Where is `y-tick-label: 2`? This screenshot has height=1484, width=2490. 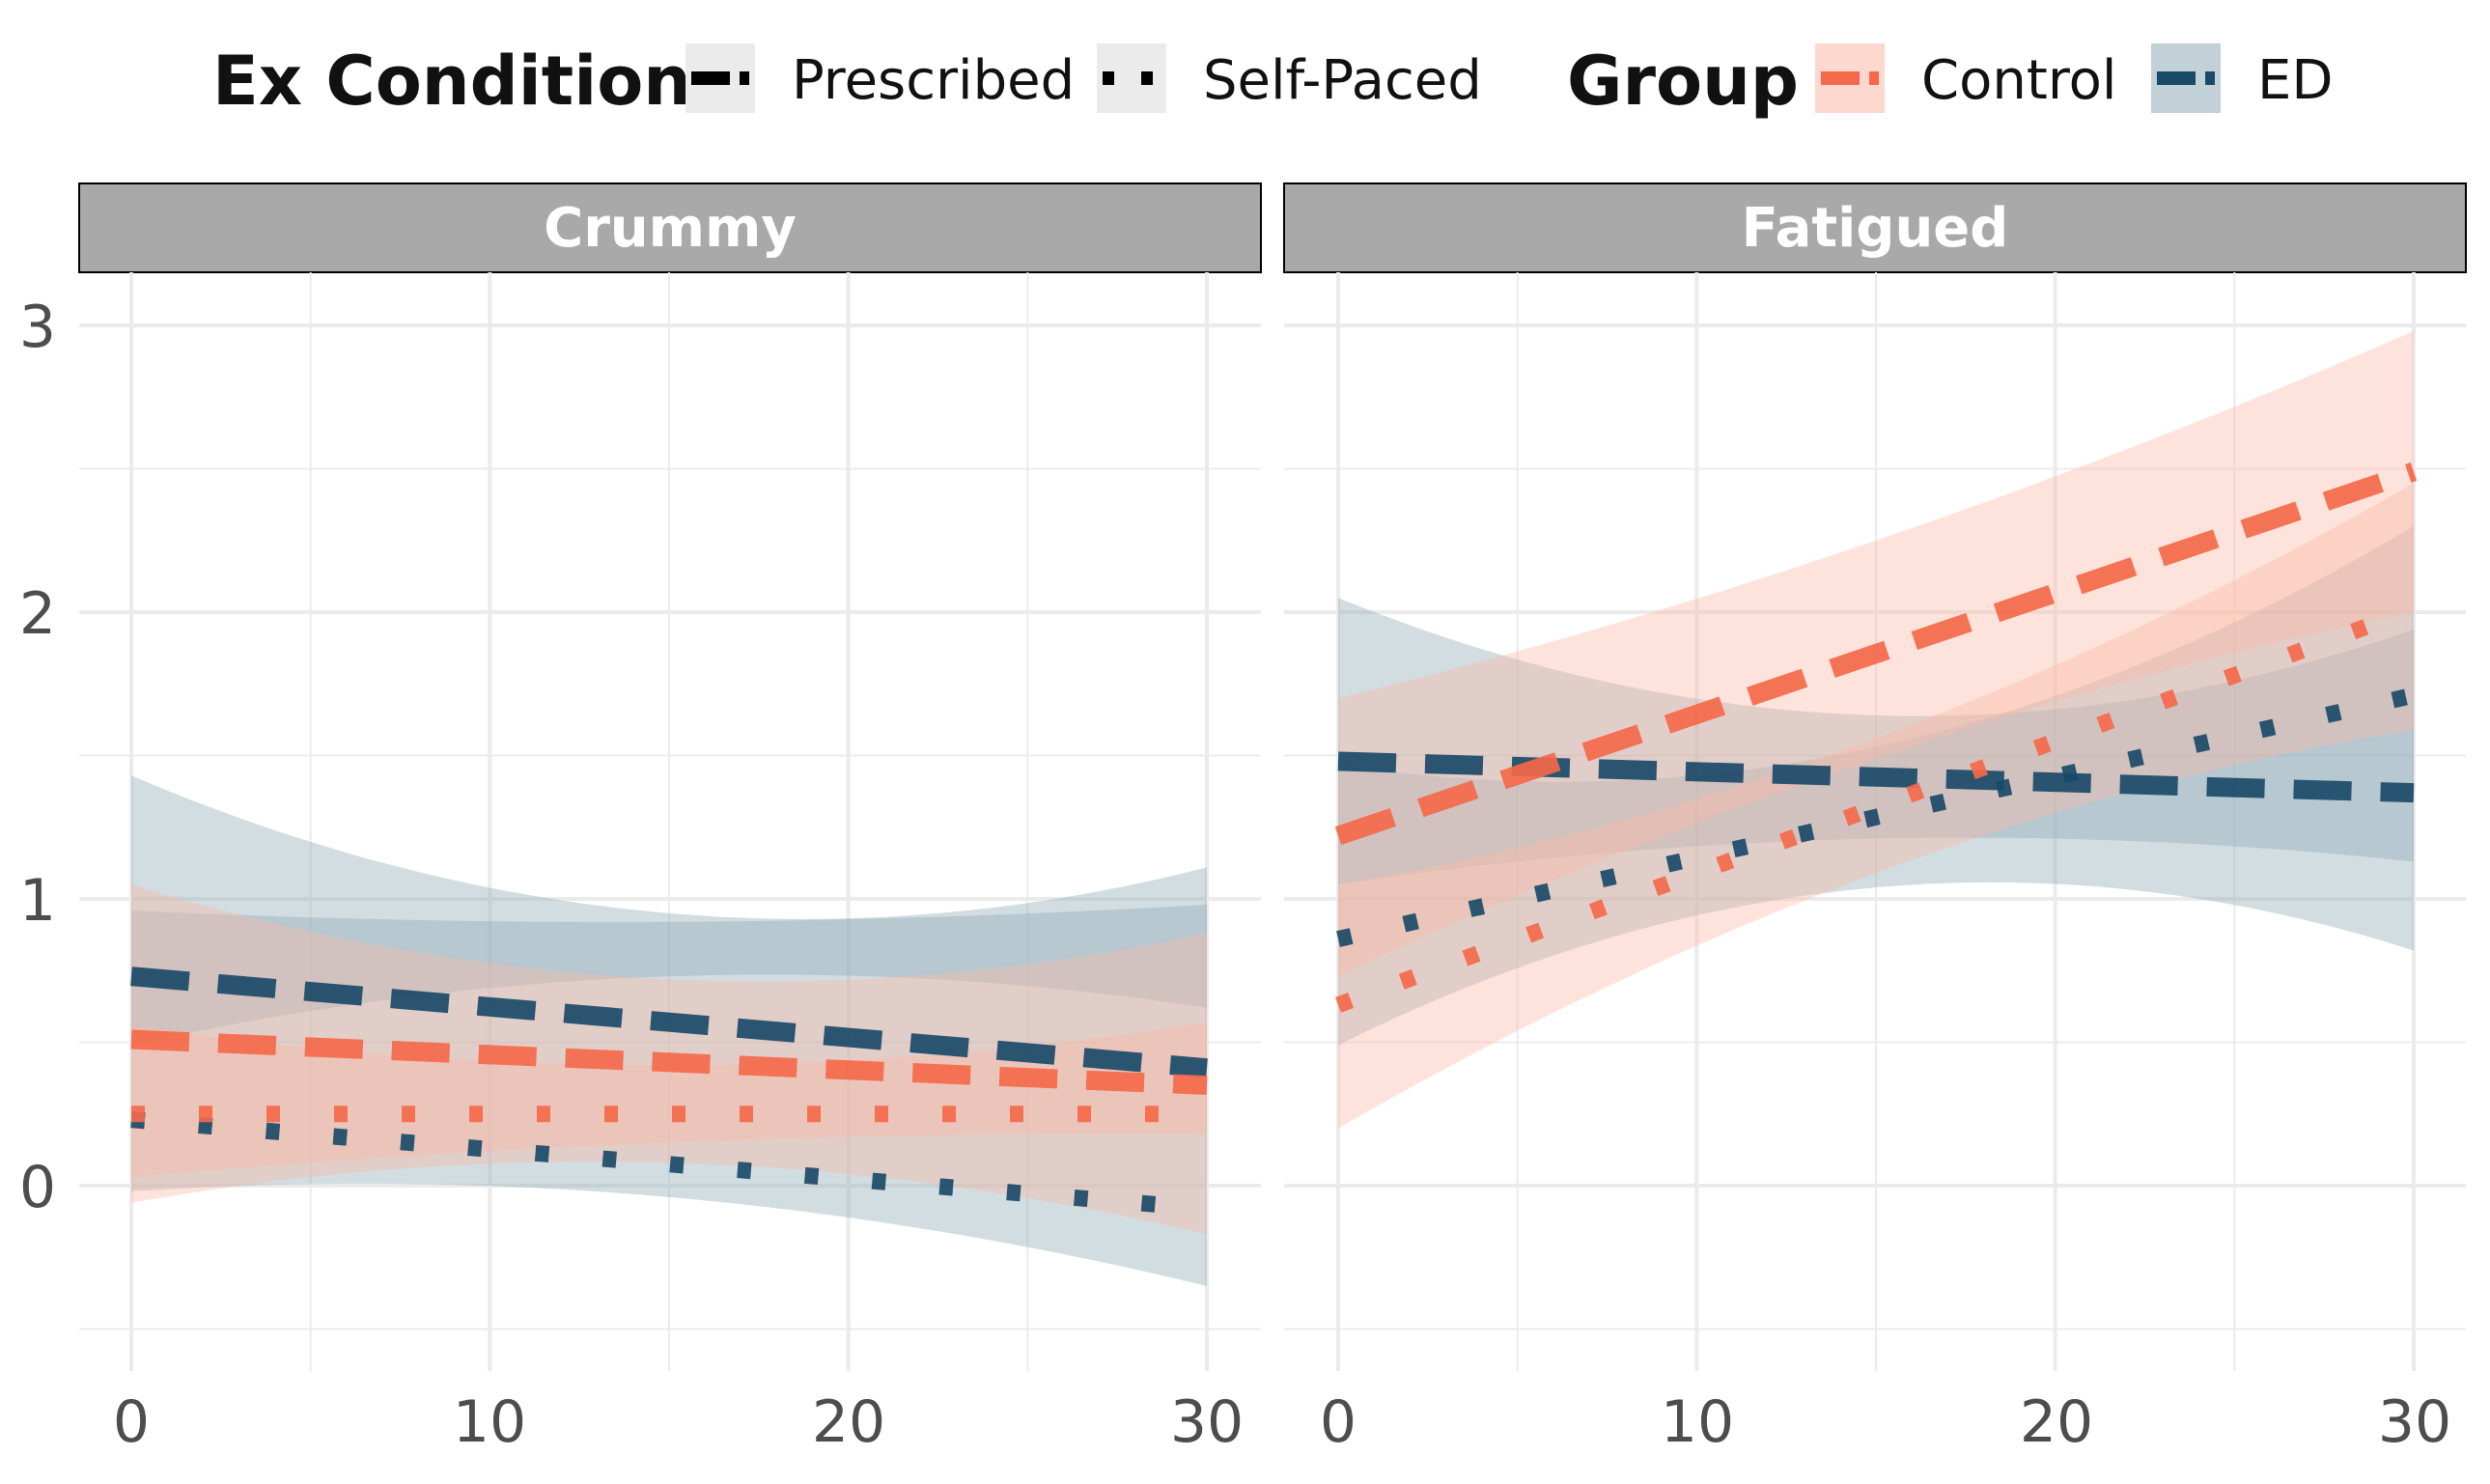 y-tick-label: 2 is located at coordinates (37, 614).